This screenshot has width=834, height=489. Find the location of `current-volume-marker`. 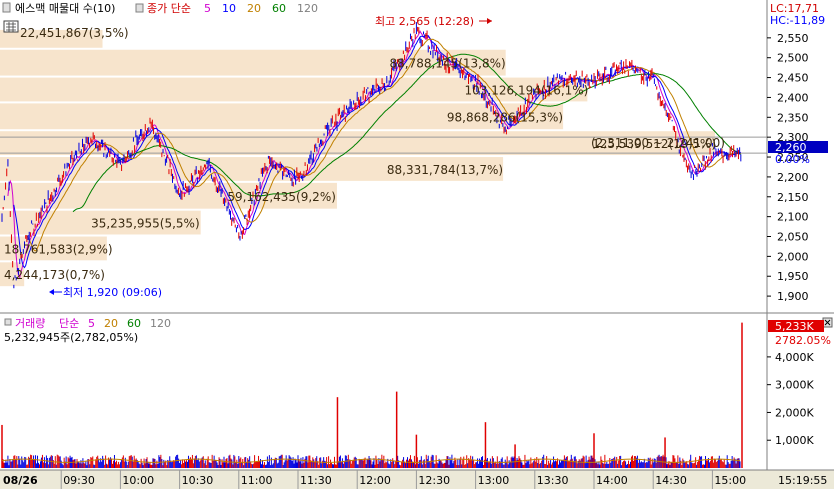

current-volume-marker is located at coordinates (796, 326).